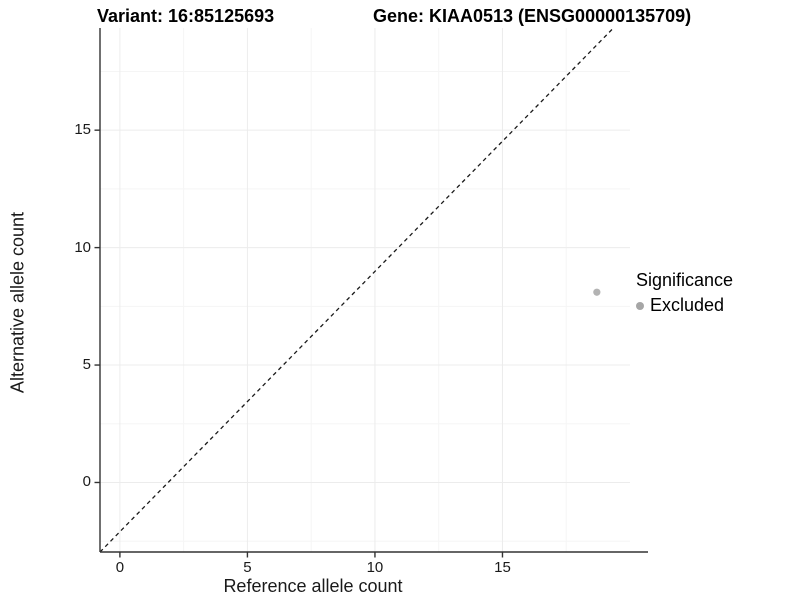 The height and width of the screenshot is (600, 800). What do you see at coordinates (313, 586) in the screenshot?
I see `x-axis-title: Reference allele count` at bounding box center [313, 586].